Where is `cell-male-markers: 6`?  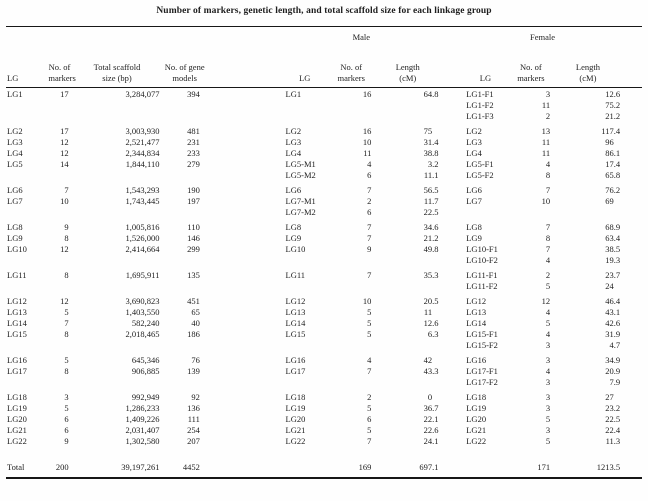 cell-male-markers: 6 is located at coordinates (369, 211).